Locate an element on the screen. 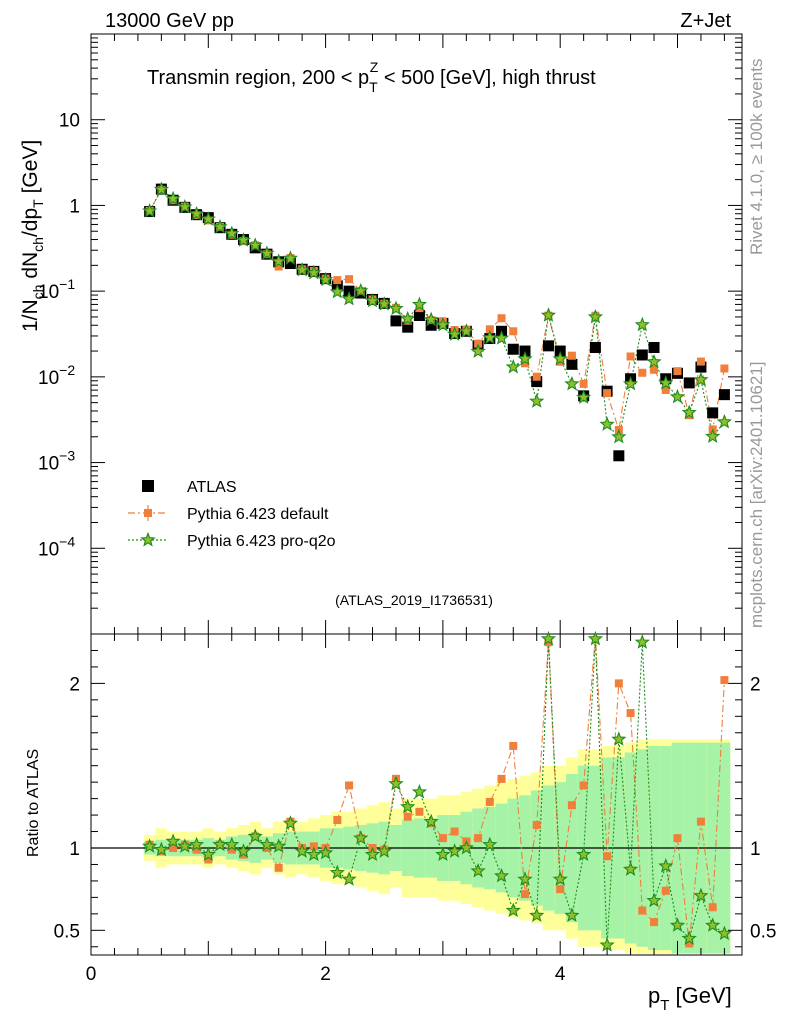 The image size is (786, 1024). header-energy: 13000 GeV pp is located at coordinates (169, 21).